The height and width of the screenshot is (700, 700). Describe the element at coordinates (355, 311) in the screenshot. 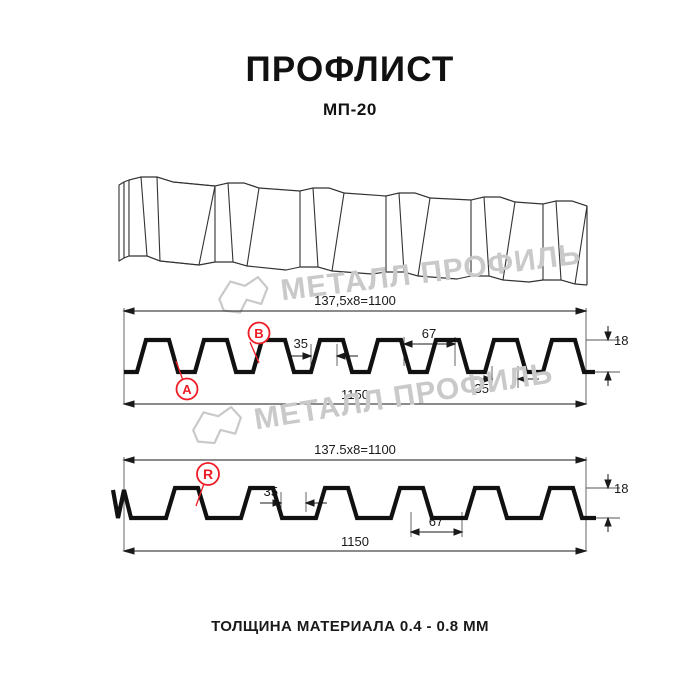

I see `profile-a-top-dimension-line` at that location.